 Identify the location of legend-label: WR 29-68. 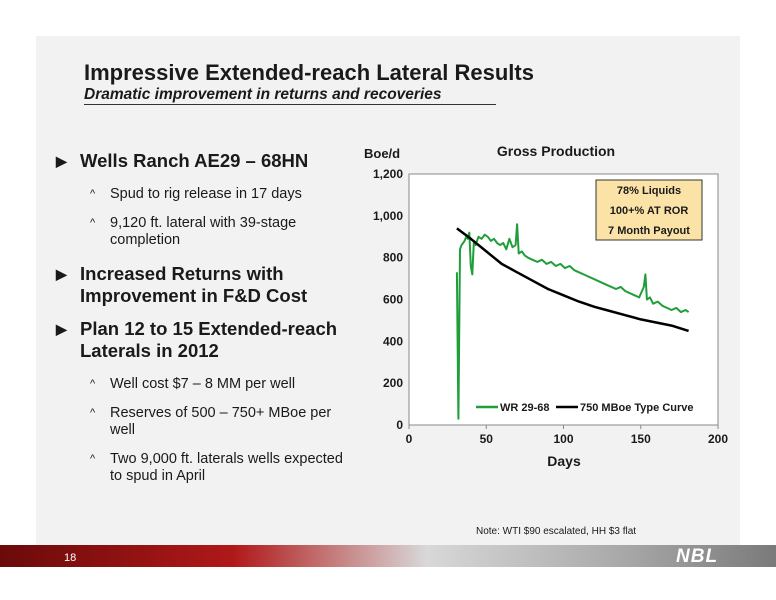
(525, 408).